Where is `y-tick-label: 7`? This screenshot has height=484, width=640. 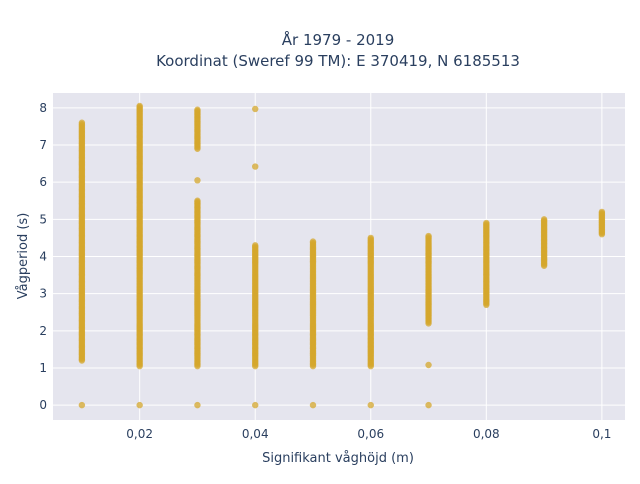 y-tick-label: 7 is located at coordinates (43, 145).